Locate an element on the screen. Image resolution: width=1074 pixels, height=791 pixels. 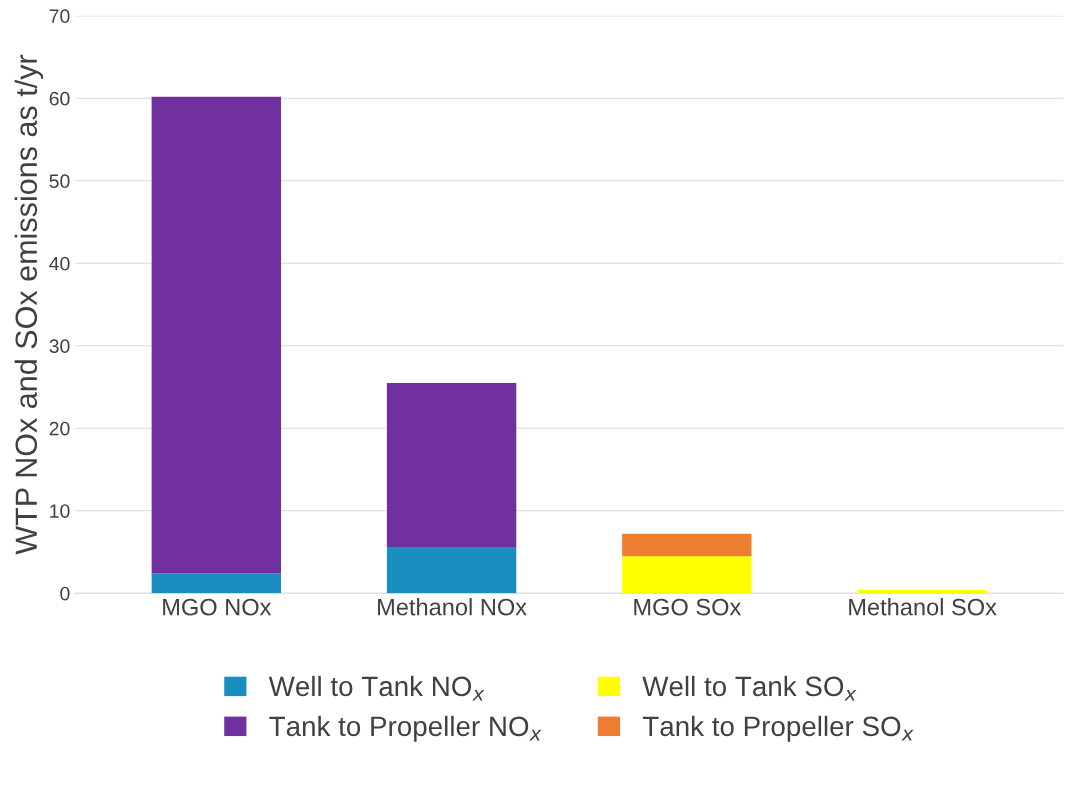
y-tick-label: 20 is located at coordinates (59, 428).